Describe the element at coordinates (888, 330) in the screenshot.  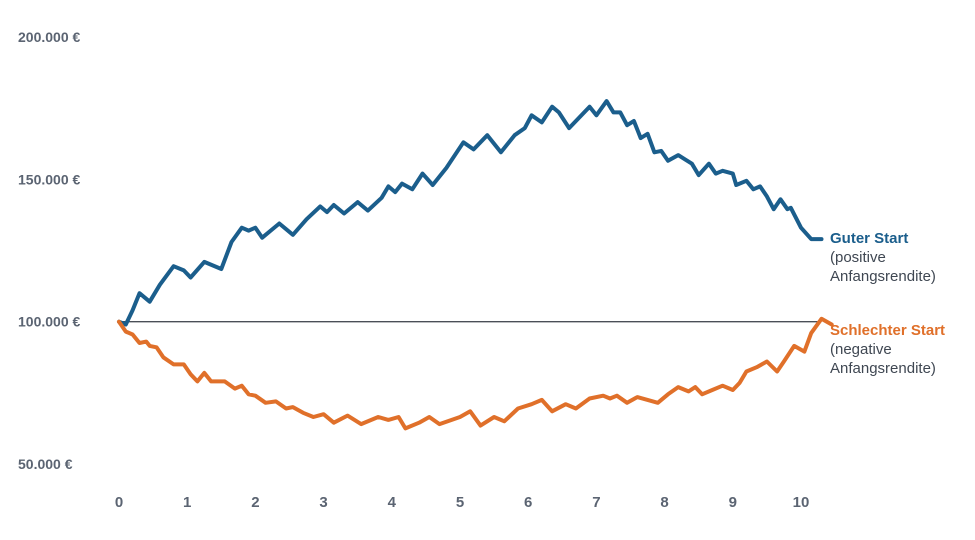
I see `legend-schlechter-start-name: Schlechter Start` at that location.